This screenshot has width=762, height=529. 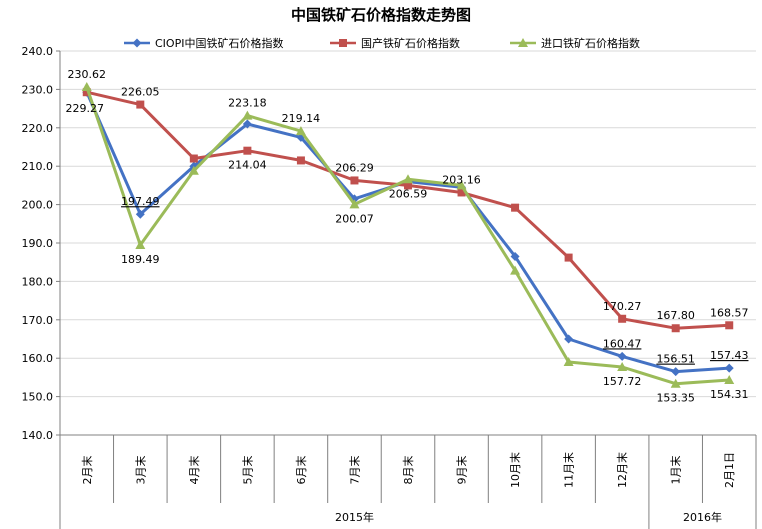 I want to click on data-label: 203.16, so click(x=461, y=179).